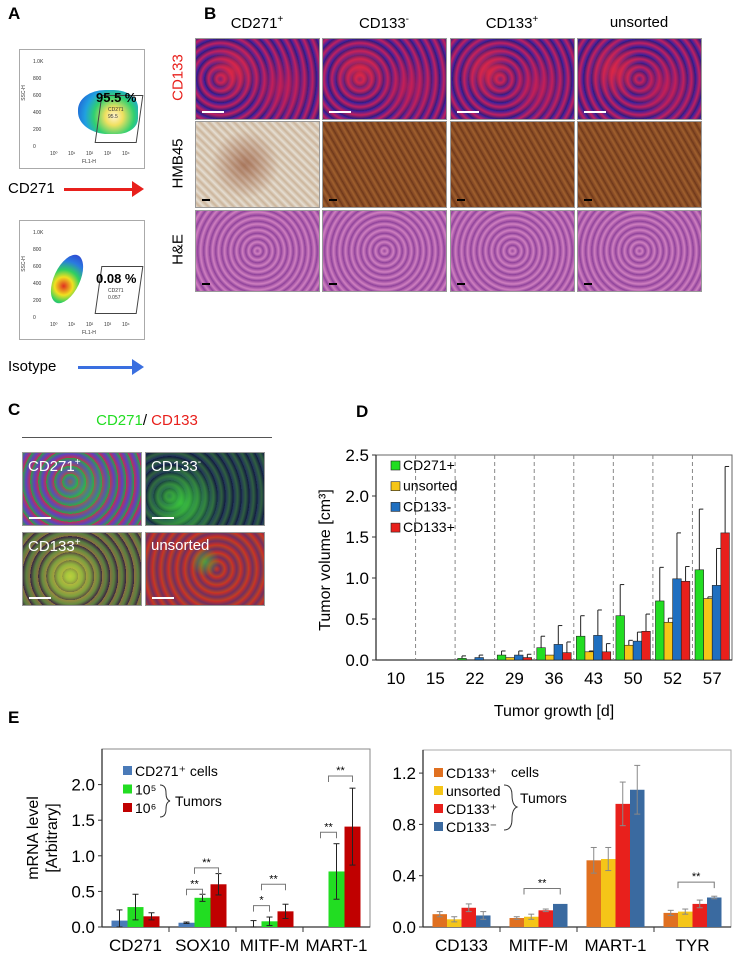 The image size is (737, 957). What do you see at coordinates (362, 411) in the screenshot?
I see `panel-label-d: D` at bounding box center [362, 411].